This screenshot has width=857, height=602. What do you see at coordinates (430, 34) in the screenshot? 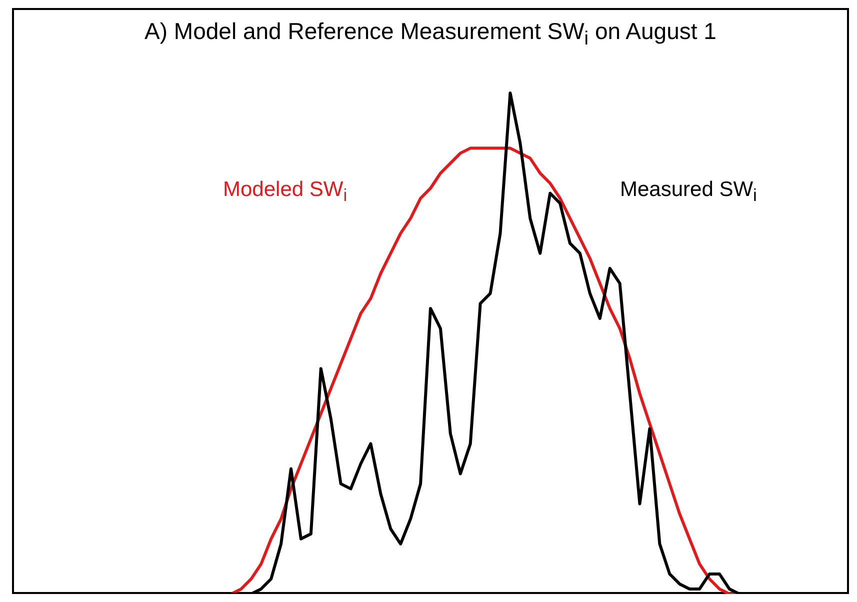
I see `chart-title: A) Model and Reference Measurement SW$_{i}$ on August 1` at bounding box center [430, 34].